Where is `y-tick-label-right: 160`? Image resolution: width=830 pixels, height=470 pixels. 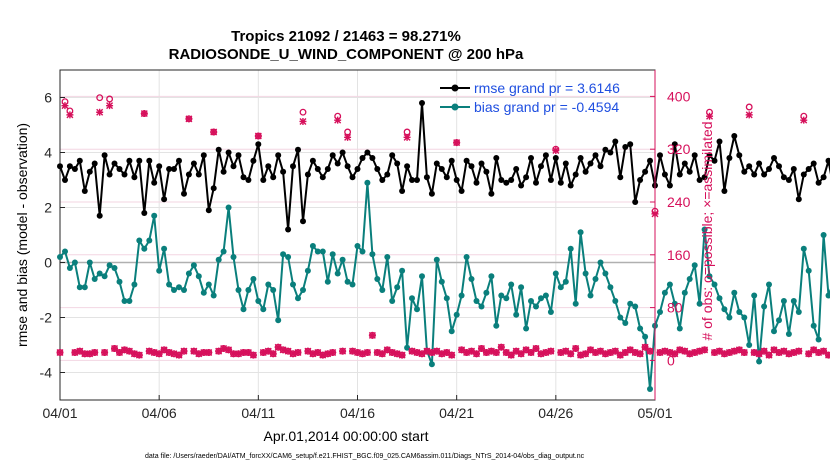 y-tick-label-right: 160 is located at coordinates (679, 255).